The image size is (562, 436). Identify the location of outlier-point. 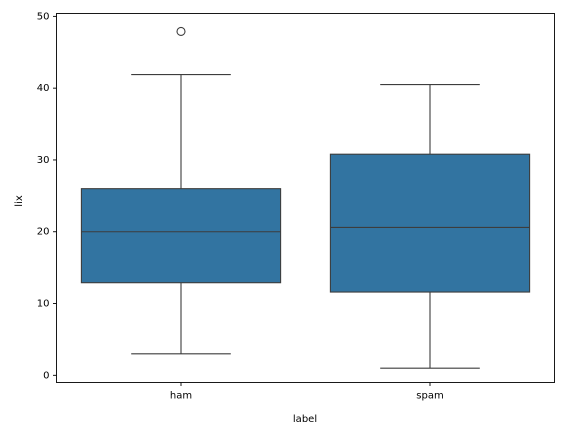
(181, 31).